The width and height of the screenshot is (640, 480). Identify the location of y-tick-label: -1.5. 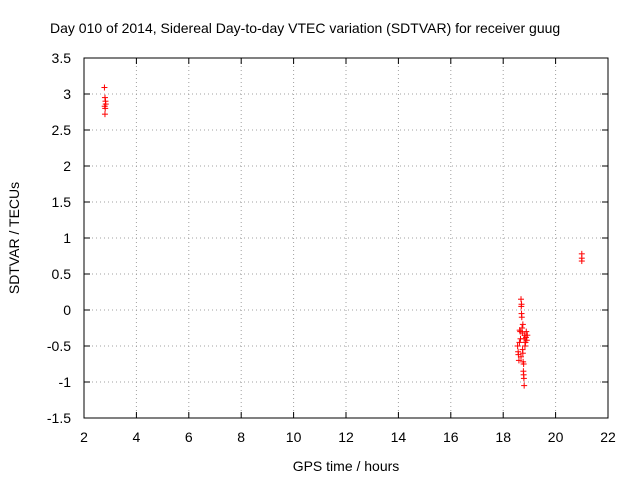
(59, 418).